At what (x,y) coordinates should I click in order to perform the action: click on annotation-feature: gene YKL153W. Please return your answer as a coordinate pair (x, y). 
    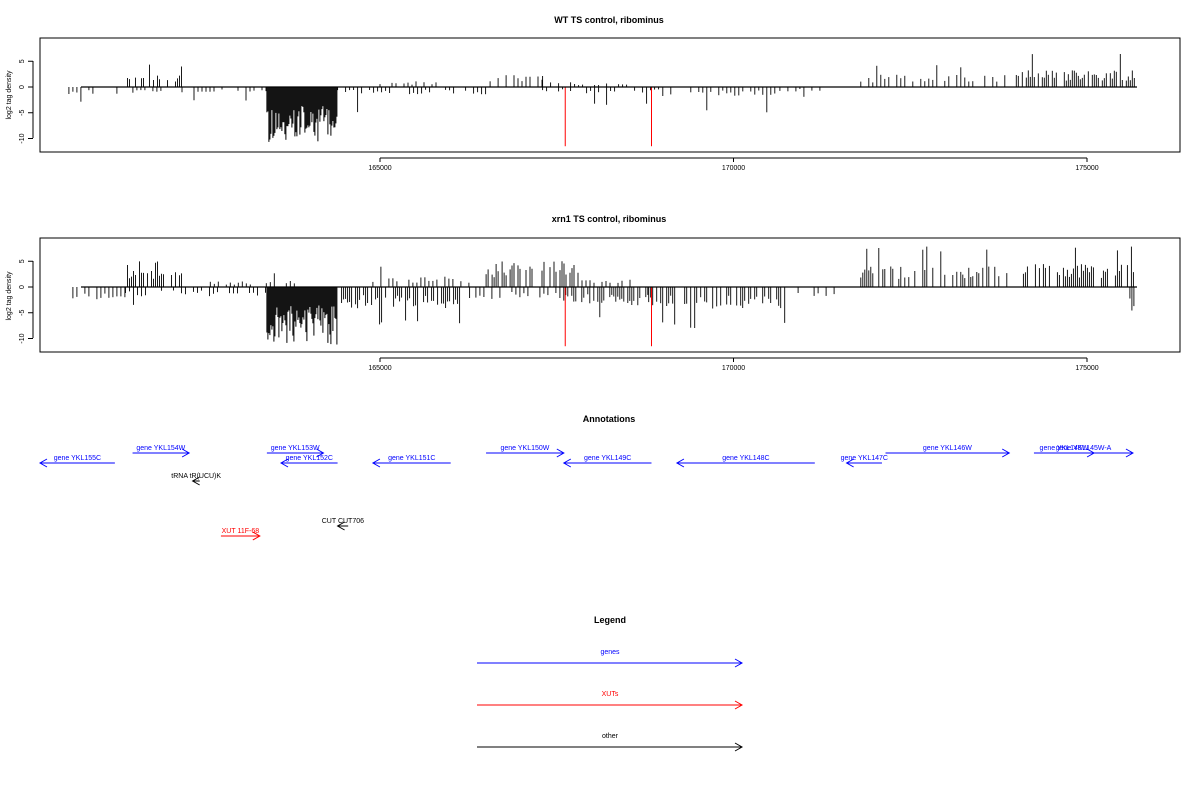
    Looking at the image, I should click on (295, 451).